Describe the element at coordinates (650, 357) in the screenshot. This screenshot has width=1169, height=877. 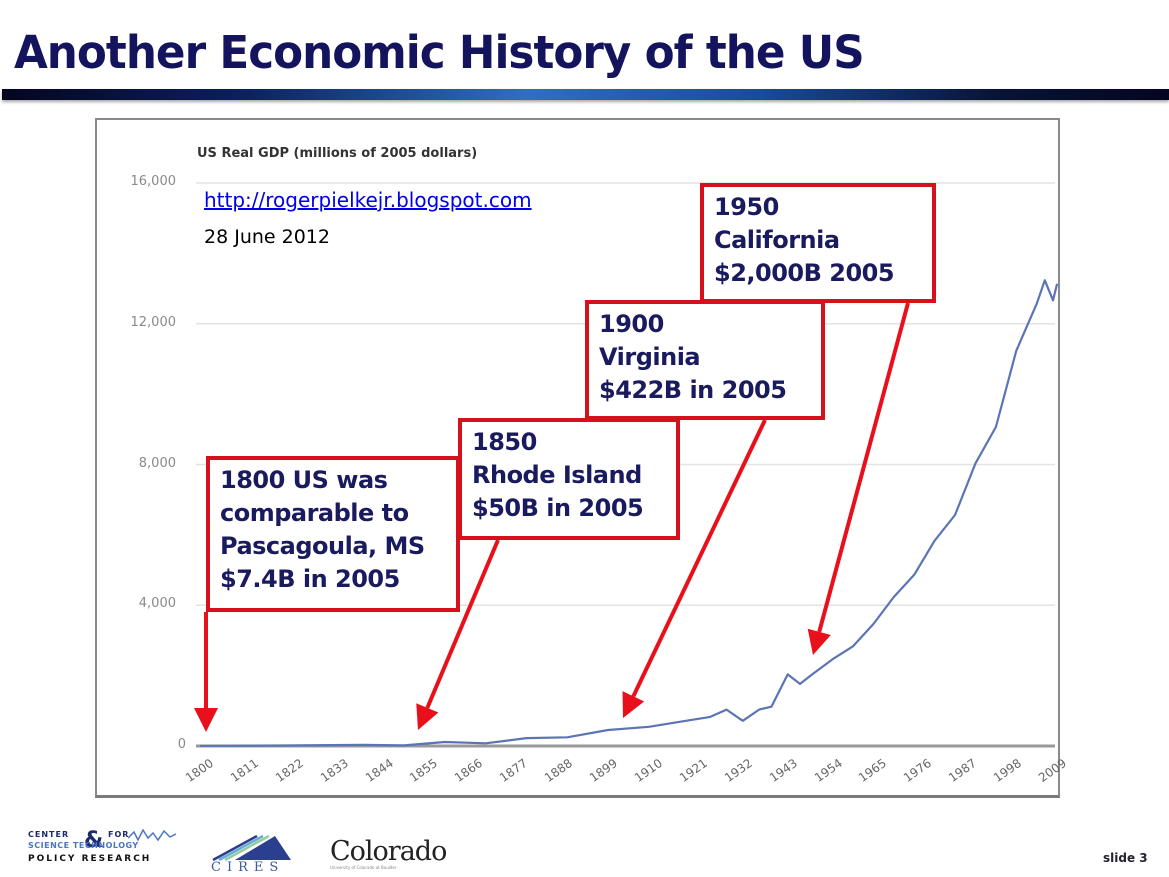
I see `callout-line: Virginia` at that location.